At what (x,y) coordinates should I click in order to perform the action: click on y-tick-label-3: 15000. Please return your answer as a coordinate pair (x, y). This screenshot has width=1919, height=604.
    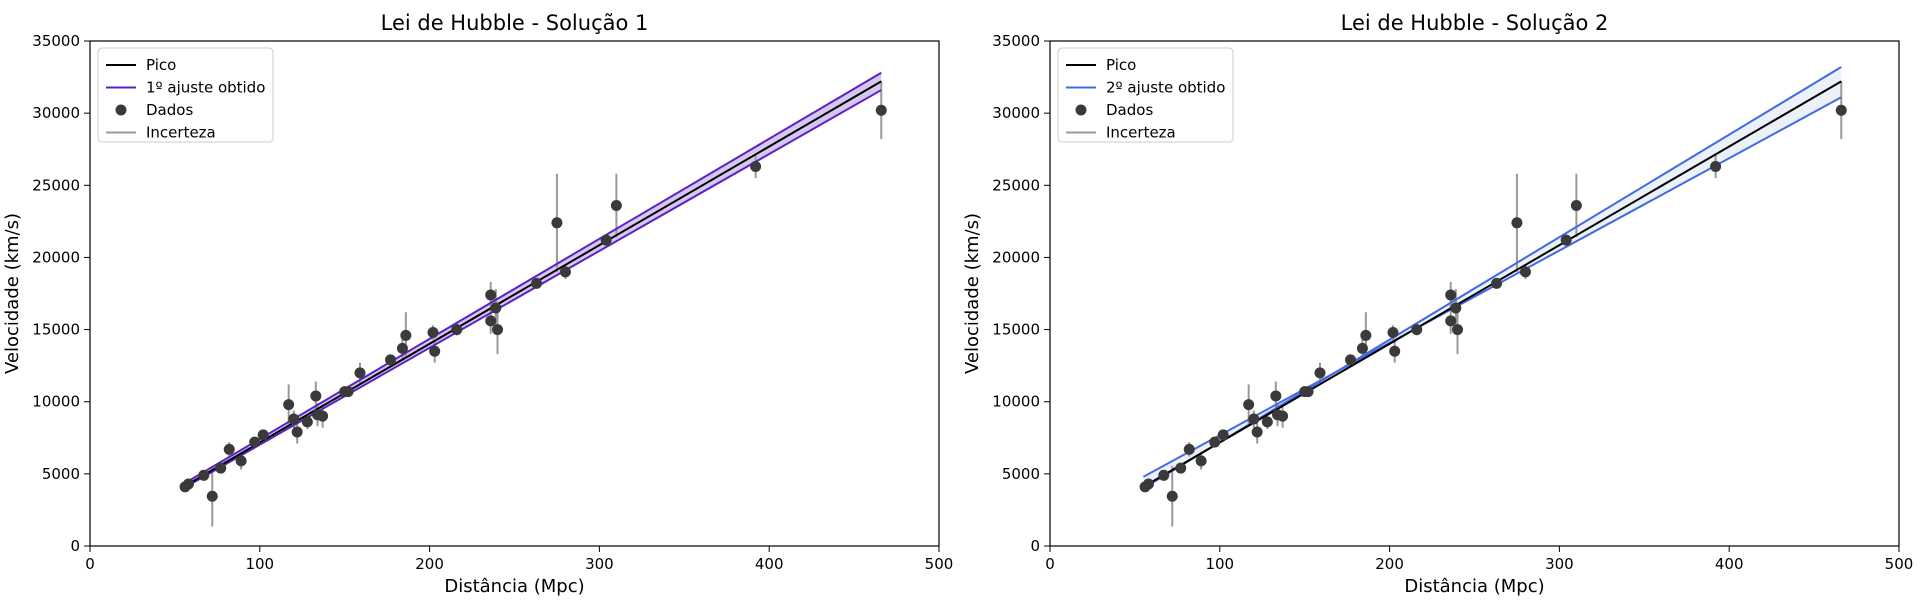
    Looking at the image, I should click on (1016, 330).